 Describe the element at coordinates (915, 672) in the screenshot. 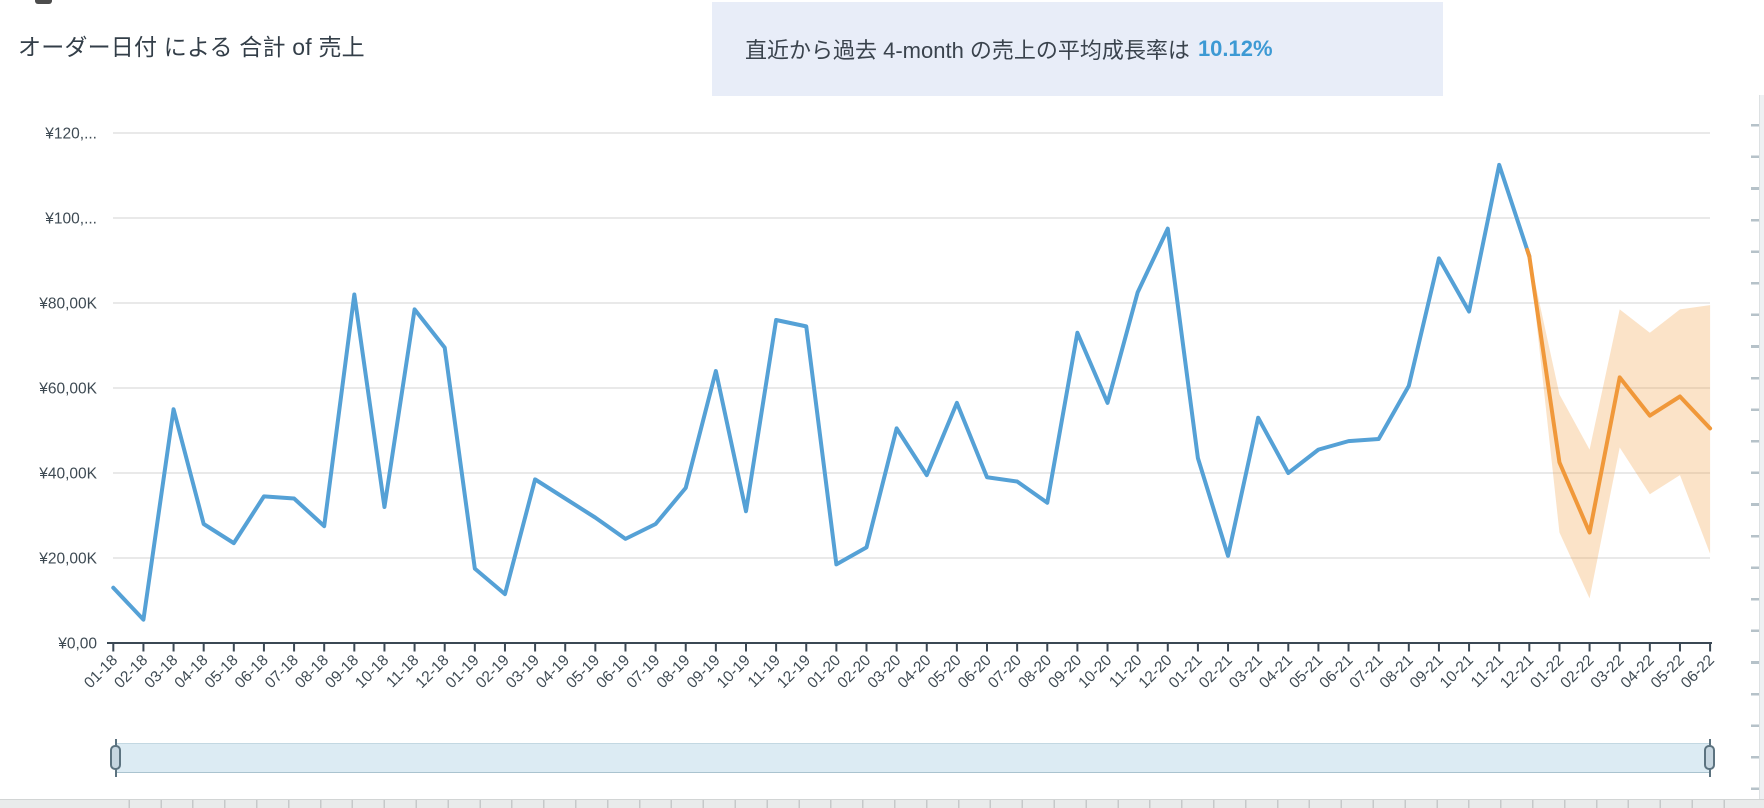

I see `svg-text: 04-20` at that location.